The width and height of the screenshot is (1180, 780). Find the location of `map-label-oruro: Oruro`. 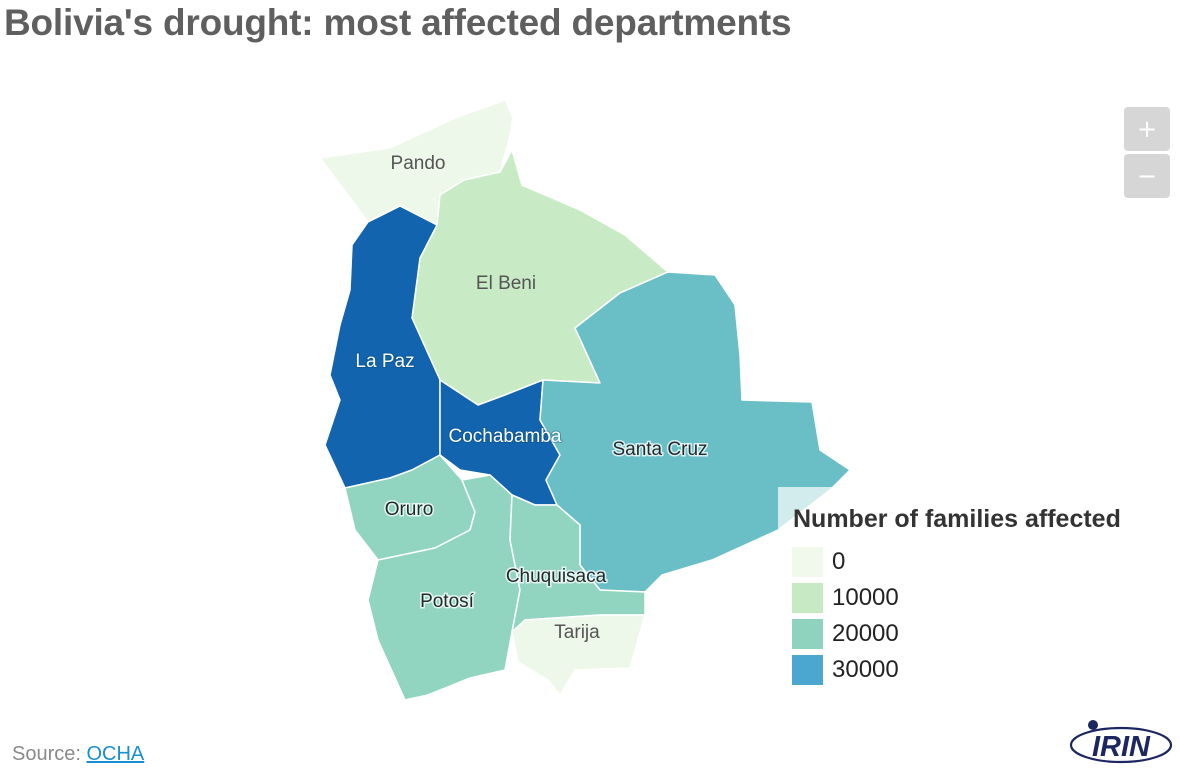

map-label-oruro: Oruro is located at coordinates (409, 509).